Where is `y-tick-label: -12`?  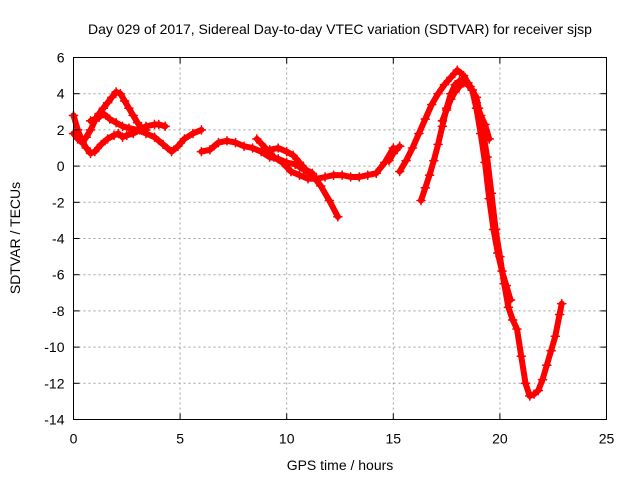
y-tick-label: -12 is located at coordinates (54, 383).